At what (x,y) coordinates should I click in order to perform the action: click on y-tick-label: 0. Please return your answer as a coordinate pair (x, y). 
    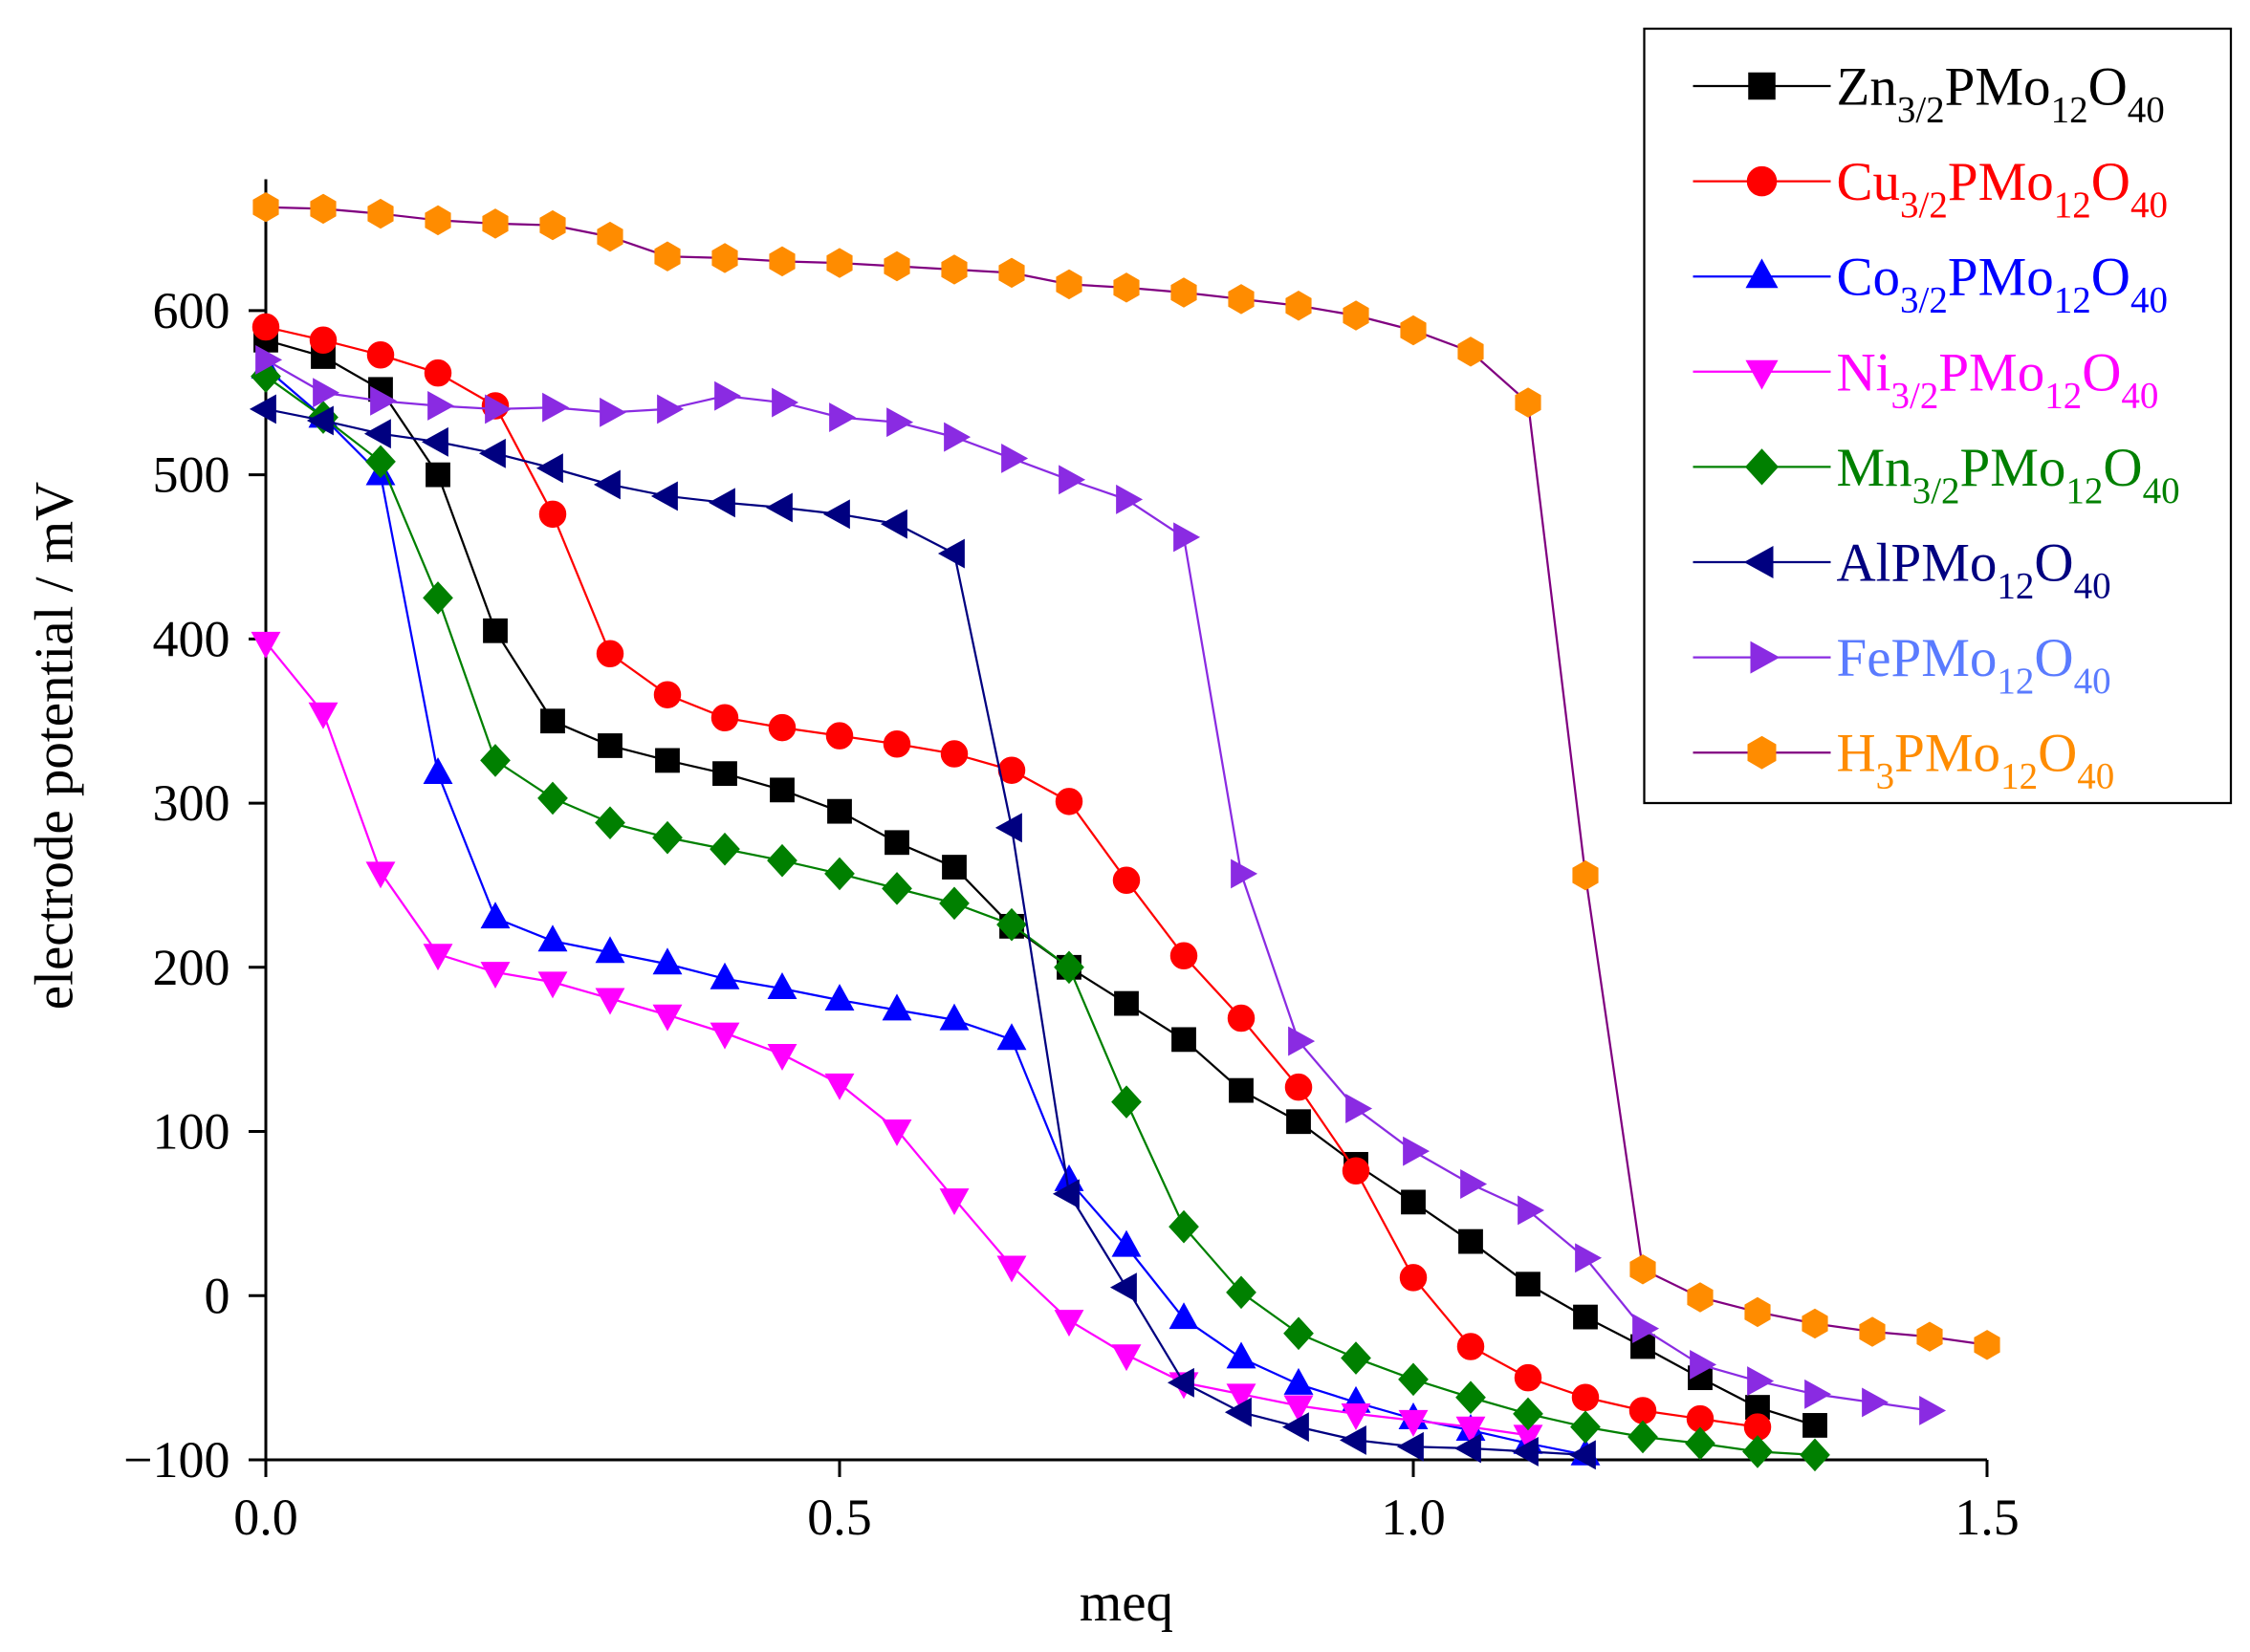
    Looking at the image, I should click on (217, 1295).